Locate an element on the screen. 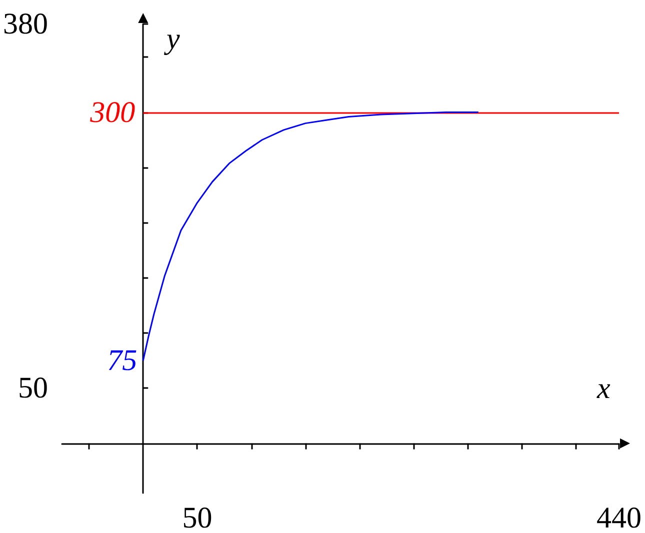 This screenshot has height=533, width=645. x-tick-label: 440 is located at coordinates (619, 517).